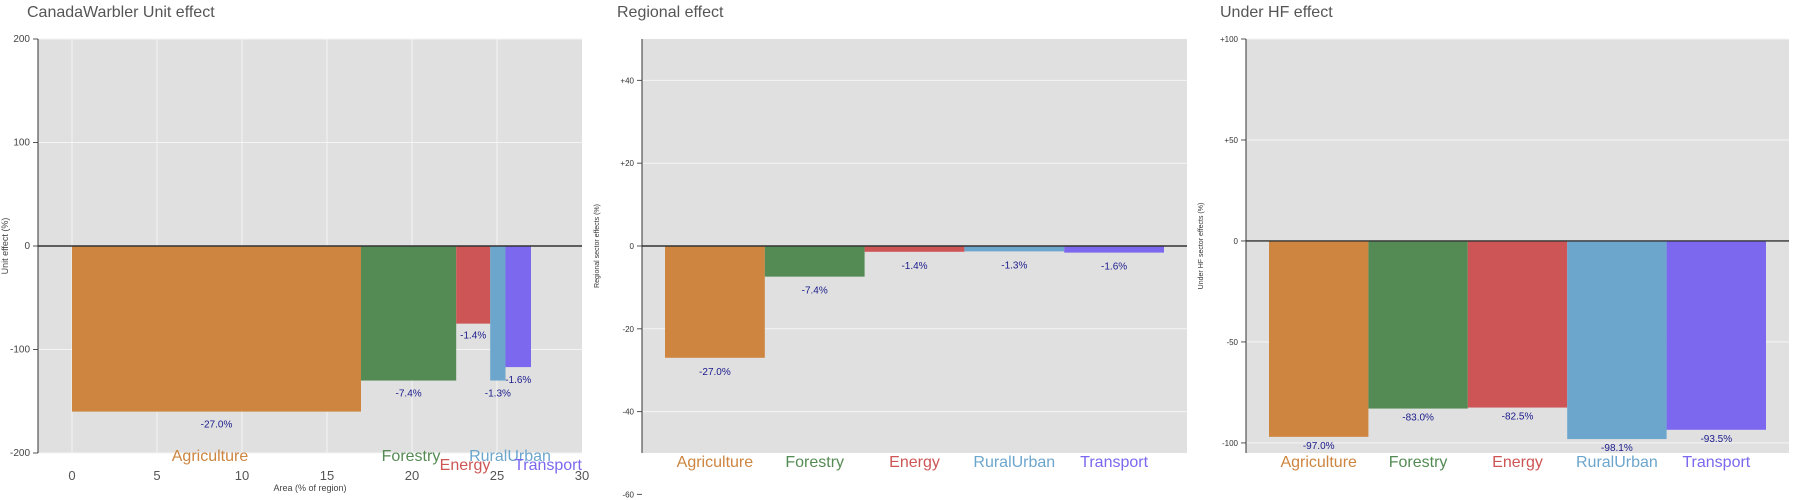 The width and height of the screenshot is (1800, 500). I want to click on y-tick-label: -40, so click(628, 412).